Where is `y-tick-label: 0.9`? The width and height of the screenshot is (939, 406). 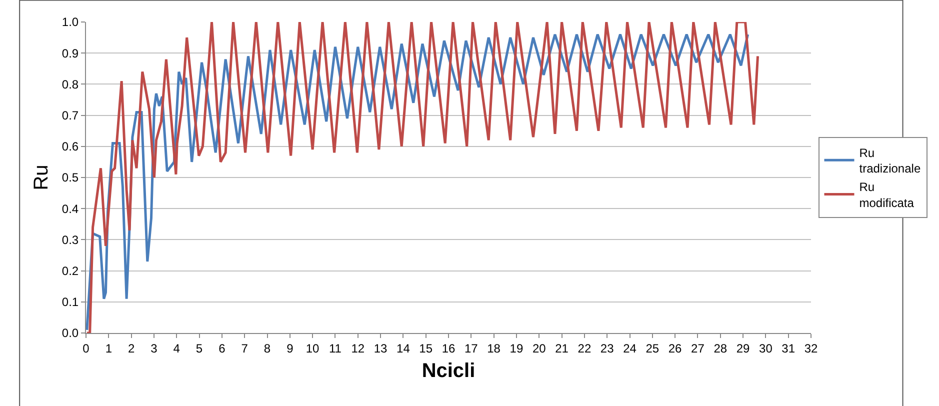 y-tick-label: 0.9 is located at coordinates (70, 53).